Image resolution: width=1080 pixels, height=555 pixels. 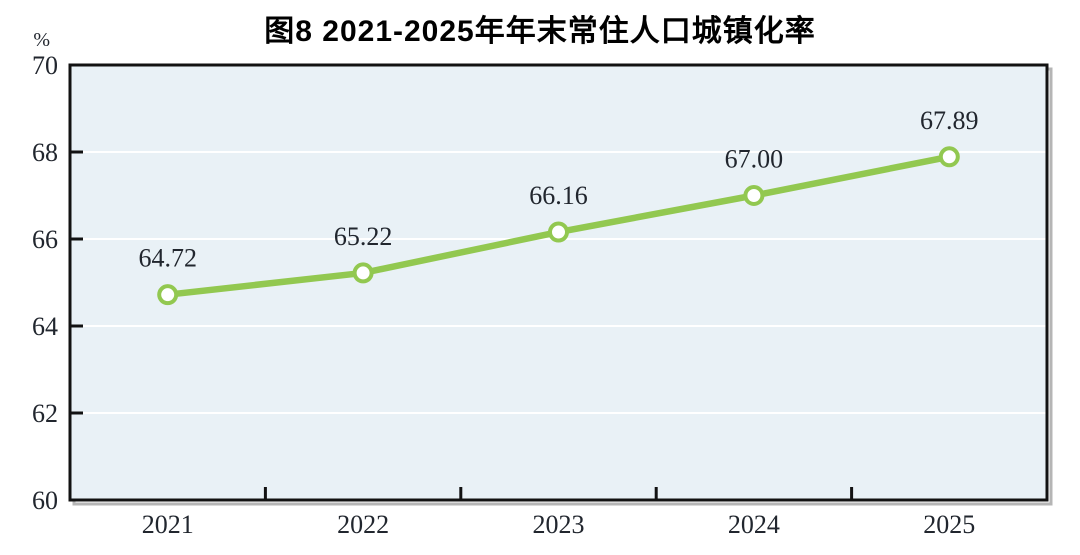 What do you see at coordinates (363, 236) in the screenshot?
I see `value-label: 65.22` at bounding box center [363, 236].